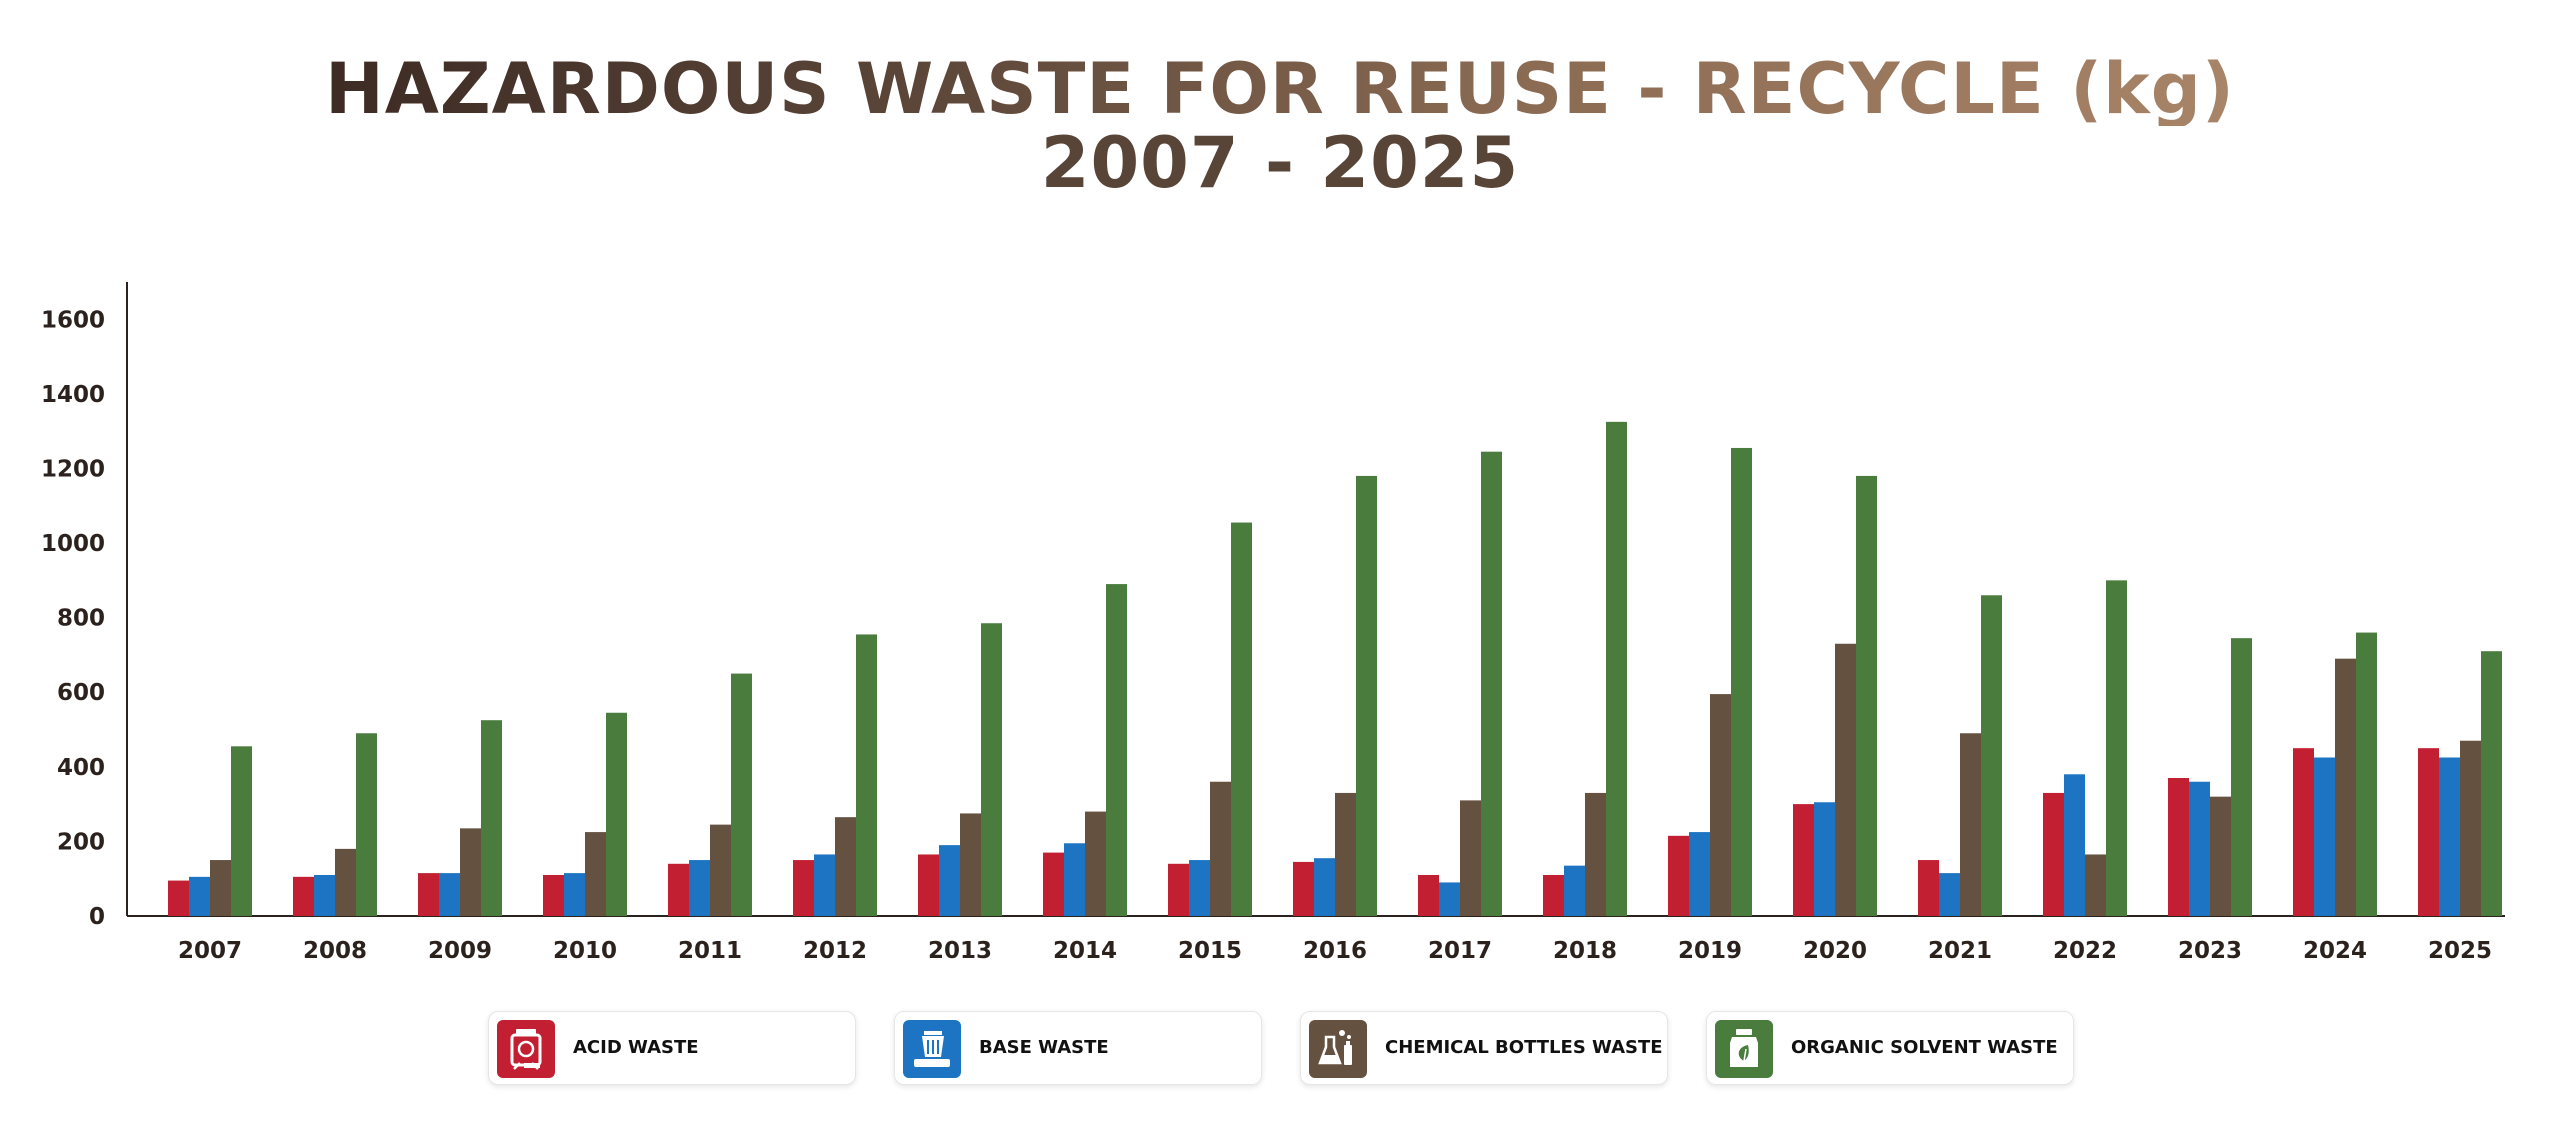  Describe the element at coordinates (1460, 951) in the screenshot. I see `x-tick-label: 2017` at that location.